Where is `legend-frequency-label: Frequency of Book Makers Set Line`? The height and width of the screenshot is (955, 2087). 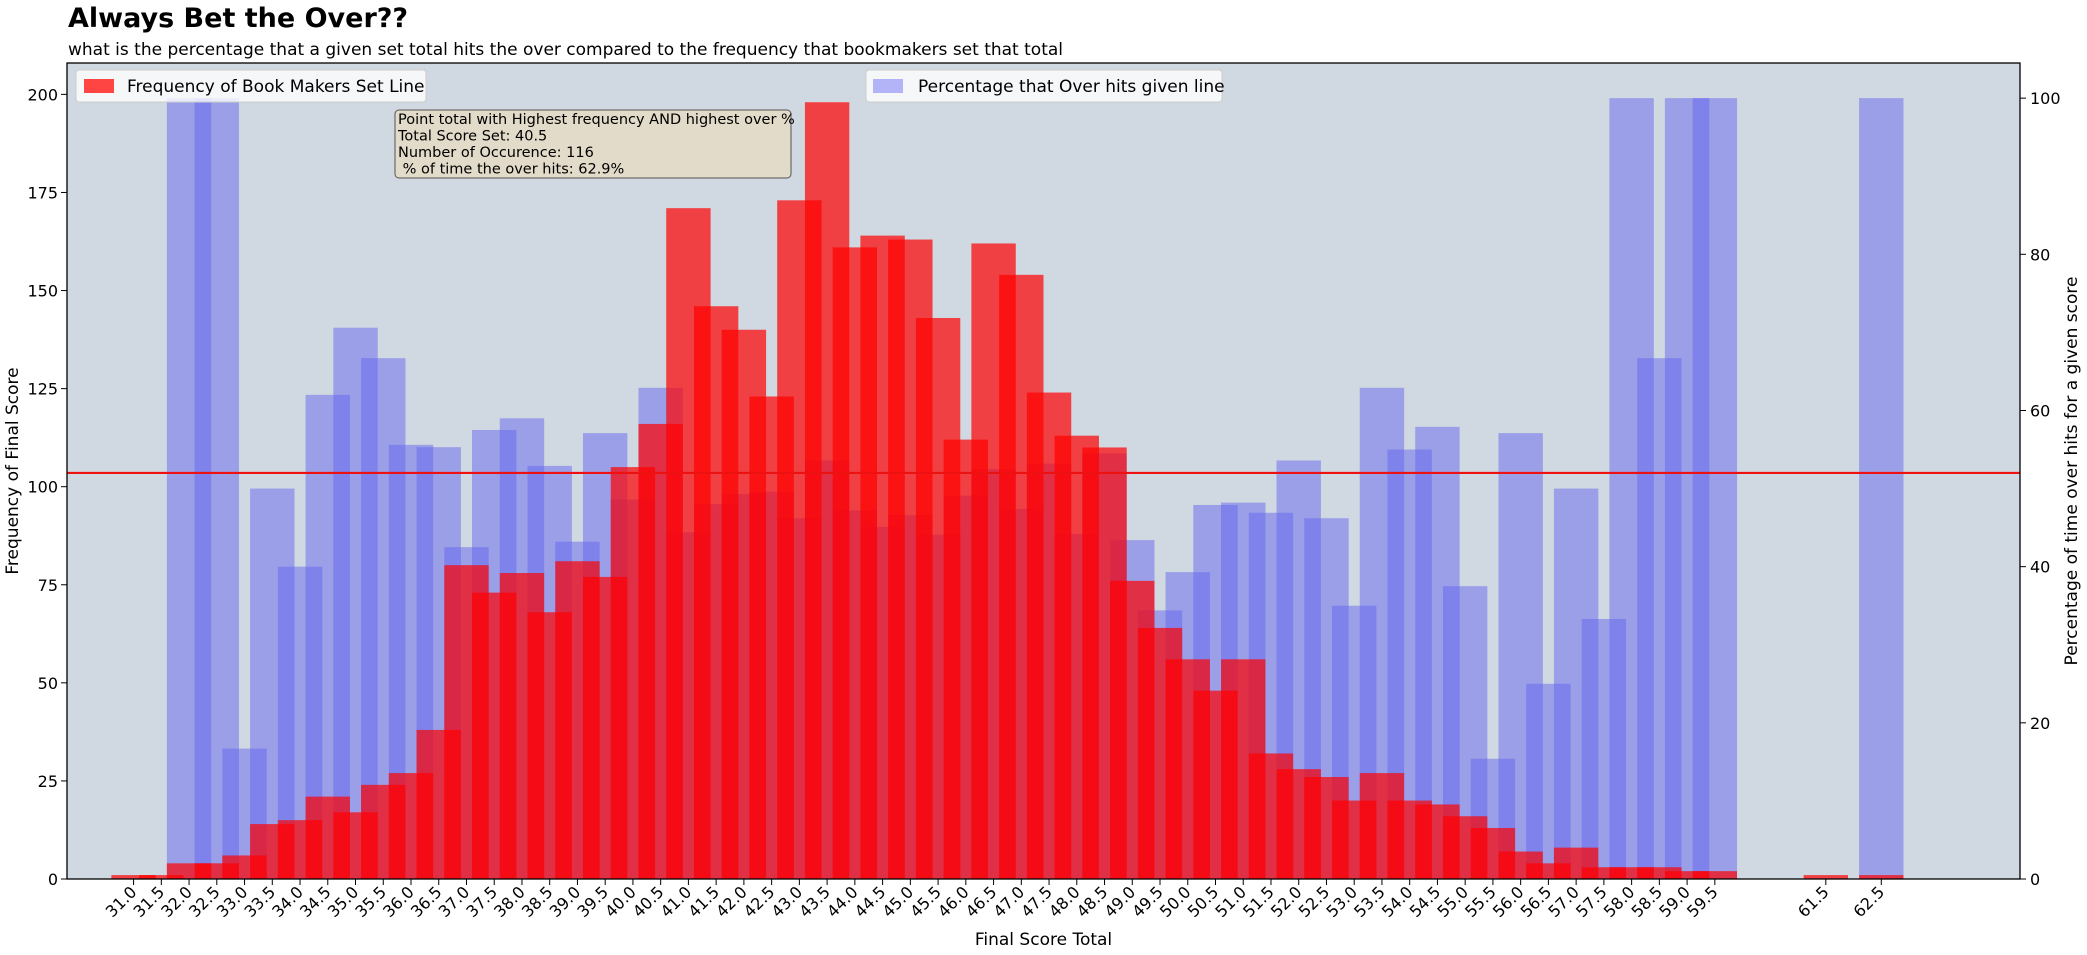
legend-frequency-label: Frequency of Book Makers Set Line is located at coordinates (276, 87).